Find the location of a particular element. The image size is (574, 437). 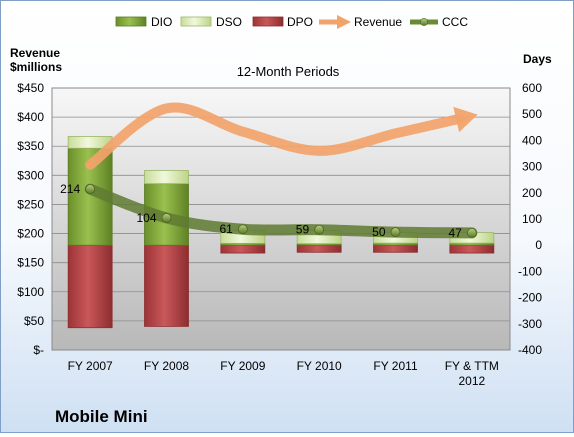

left-axis-label-line1: Revenue is located at coordinates (35, 53).